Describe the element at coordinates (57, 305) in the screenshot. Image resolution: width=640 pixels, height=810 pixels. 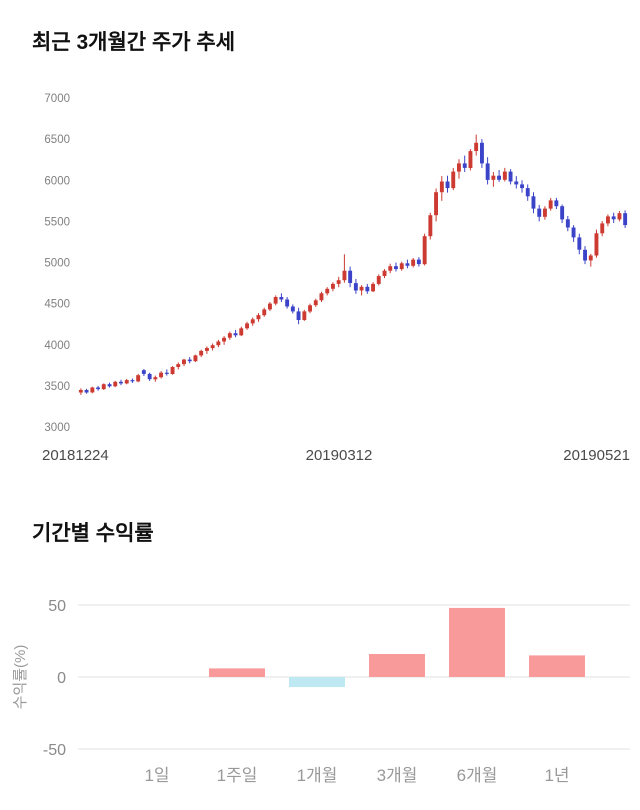
I see `svg-text: 4500` at that location.